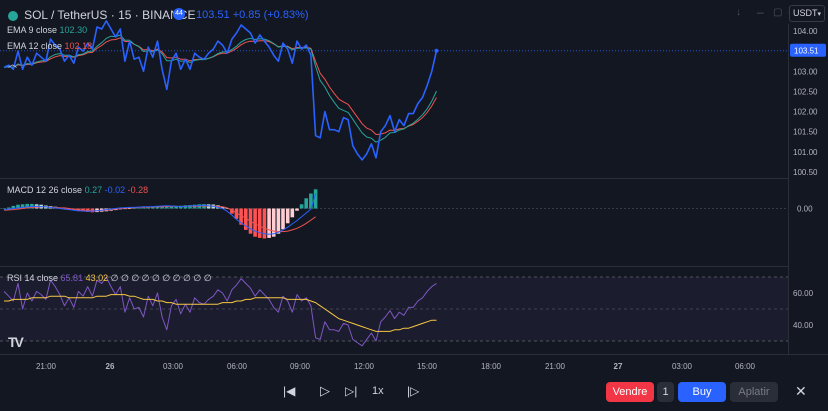 The height and width of the screenshot is (411, 828). I want to click on time-axis-tick: 03:00, so click(173, 366).